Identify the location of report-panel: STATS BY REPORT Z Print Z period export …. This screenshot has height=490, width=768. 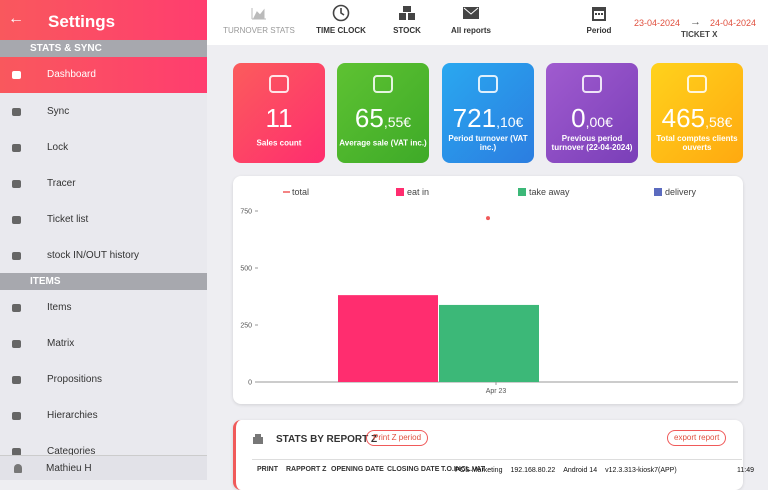
(488, 455).